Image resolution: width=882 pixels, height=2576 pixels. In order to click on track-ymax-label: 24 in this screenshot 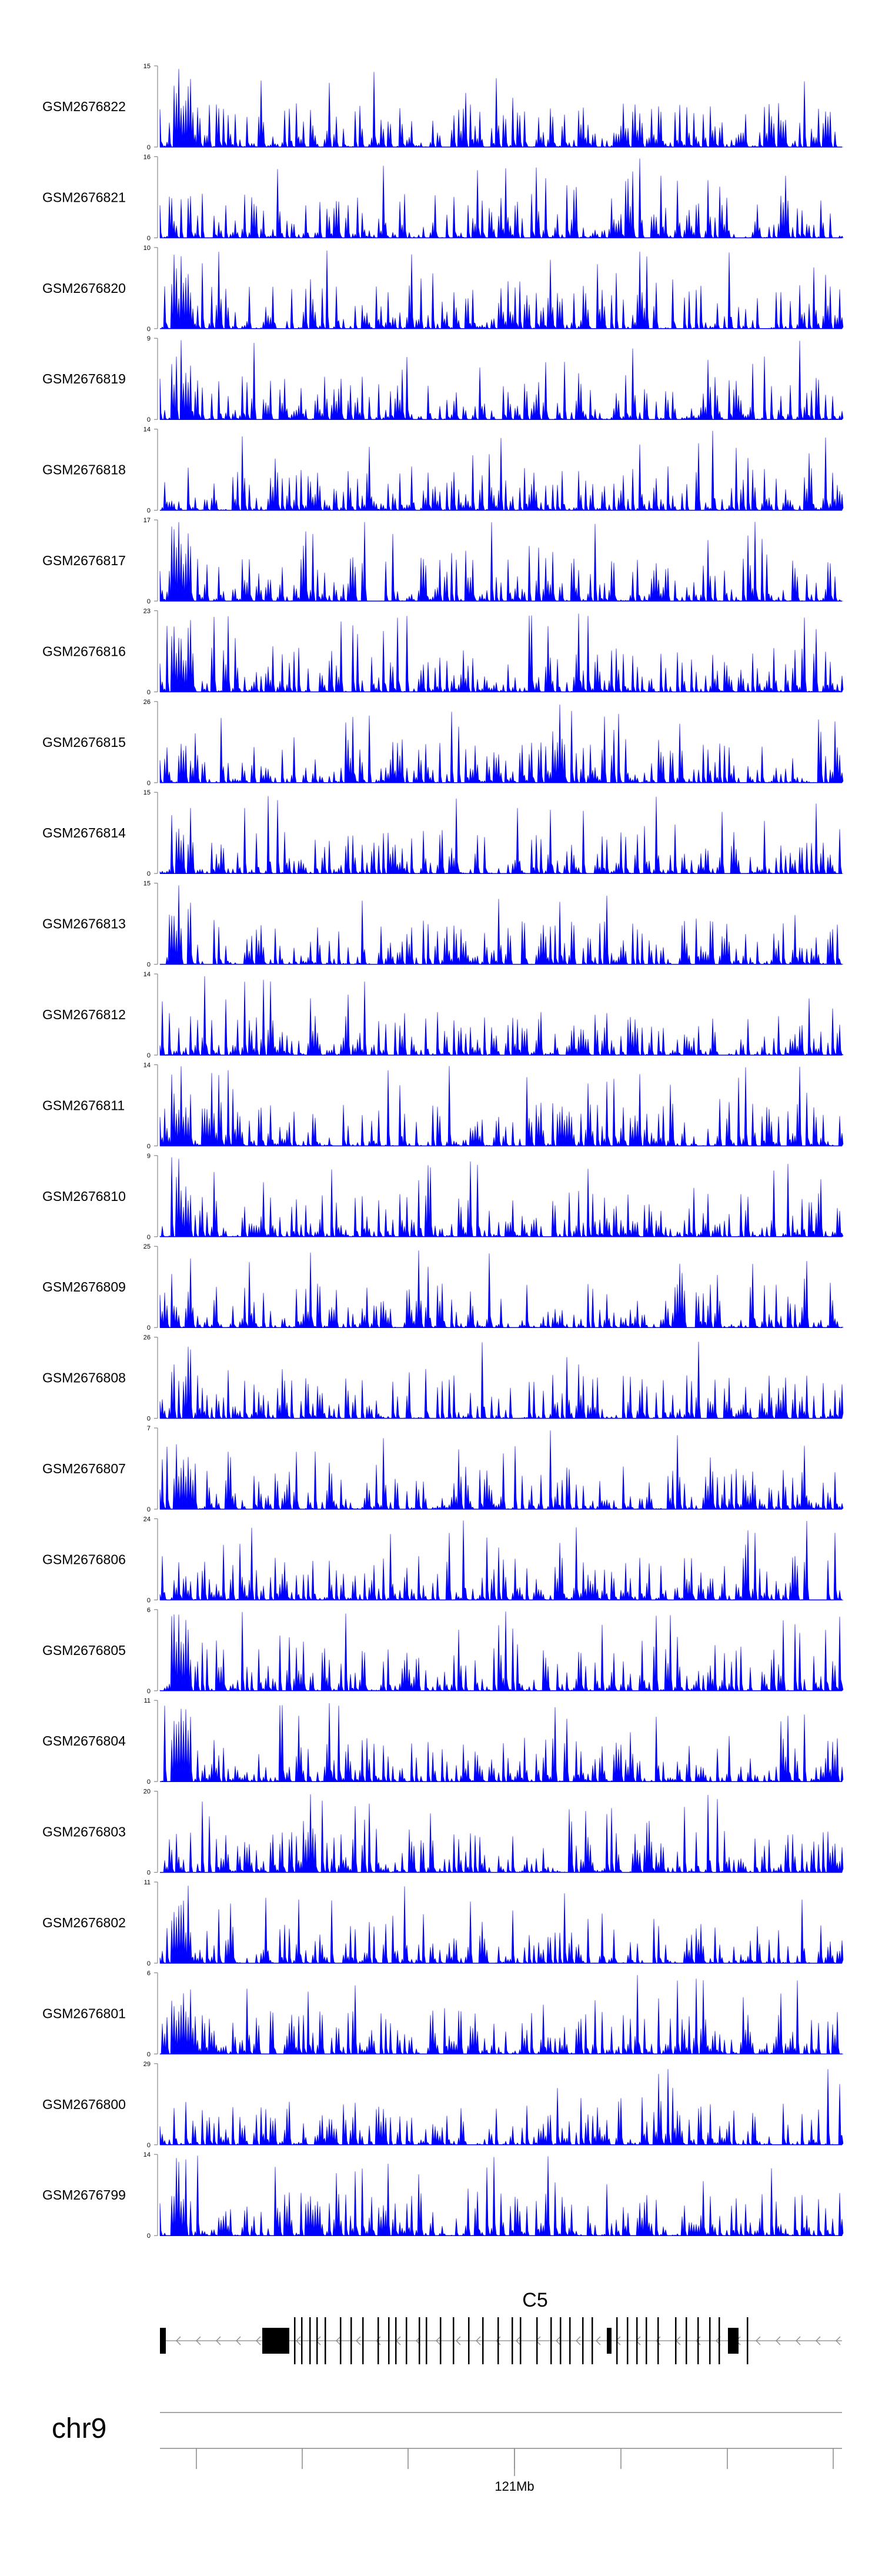, I will do `click(147, 1519)`.